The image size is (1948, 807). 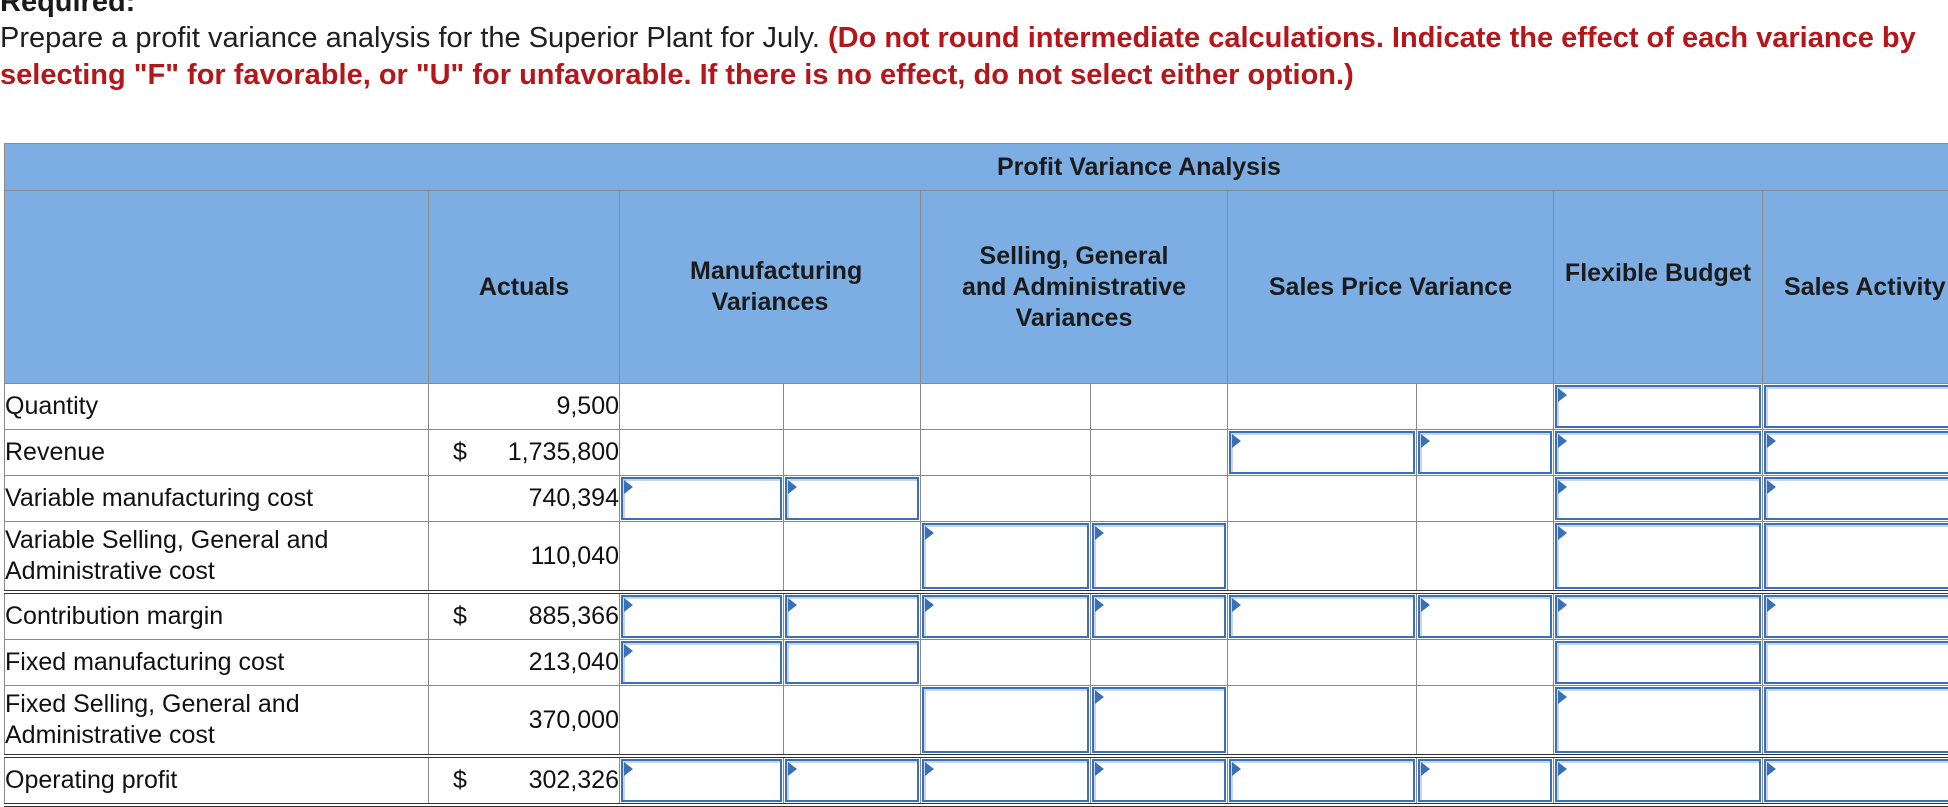 What do you see at coordinates (1658, 287) in the screenshot?
I see `header-flexible-budget: Flexible Budget` at bounding box center [1658, 287].